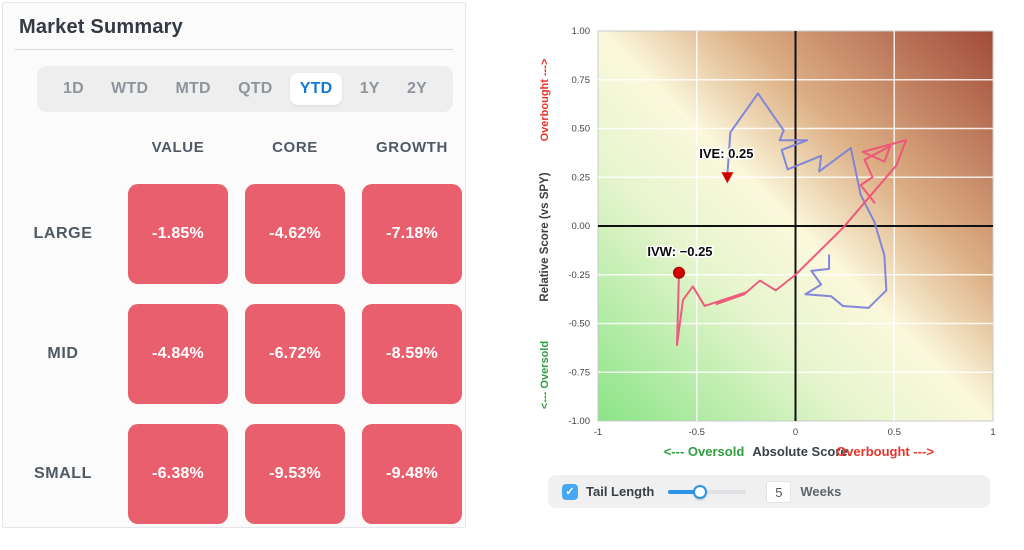 The image size is (1024, 550). I want to click on ivw-annotation: IVW: −0.25, so click(679, 251).